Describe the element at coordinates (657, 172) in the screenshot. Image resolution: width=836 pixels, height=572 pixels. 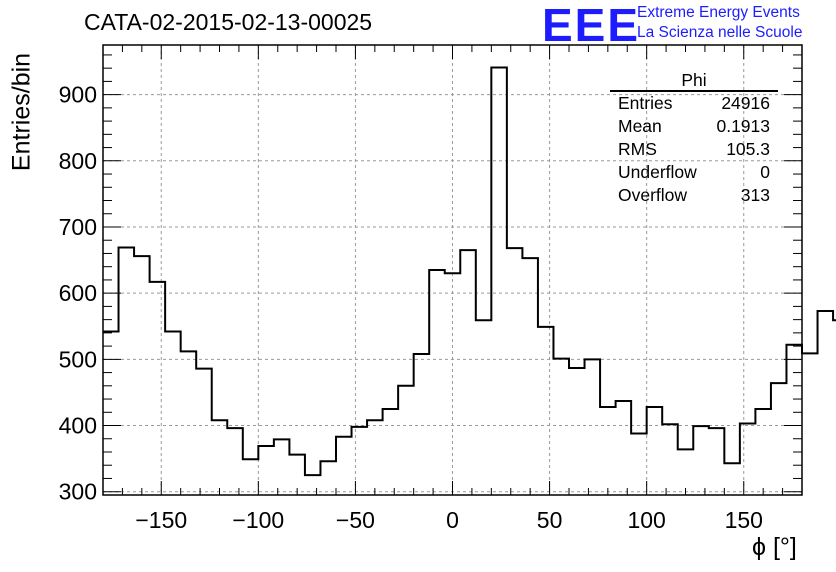
I see `stats-label: Underflow` at that location.